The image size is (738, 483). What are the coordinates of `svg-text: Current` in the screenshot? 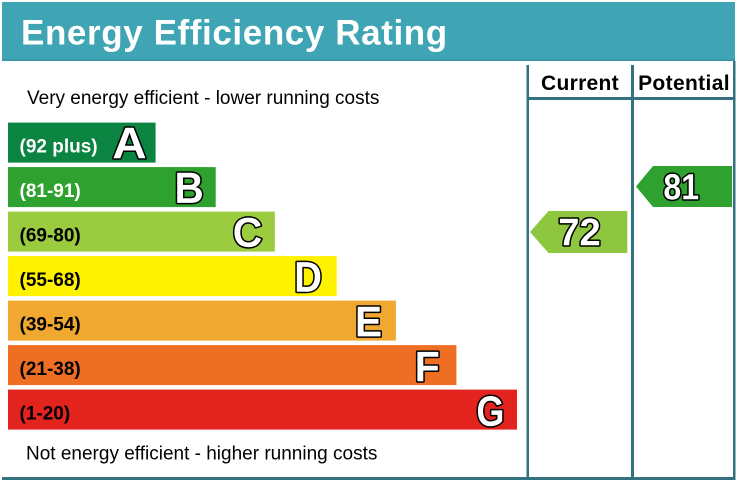 It's located at (580, 83).